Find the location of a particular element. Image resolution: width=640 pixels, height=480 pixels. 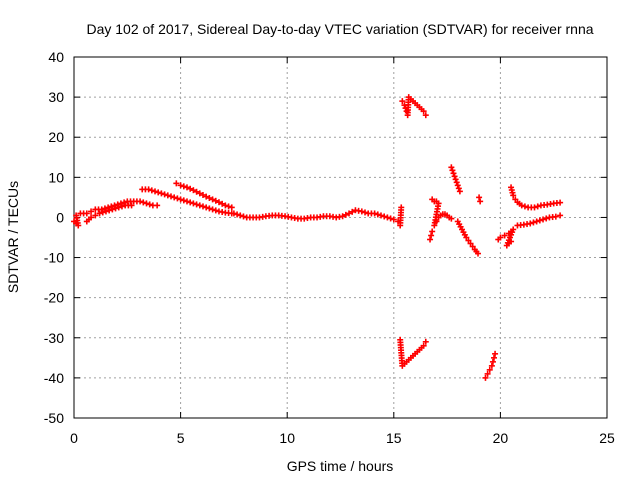

x-axis-label: GPS time / hours is located at coordinates (340, 466).